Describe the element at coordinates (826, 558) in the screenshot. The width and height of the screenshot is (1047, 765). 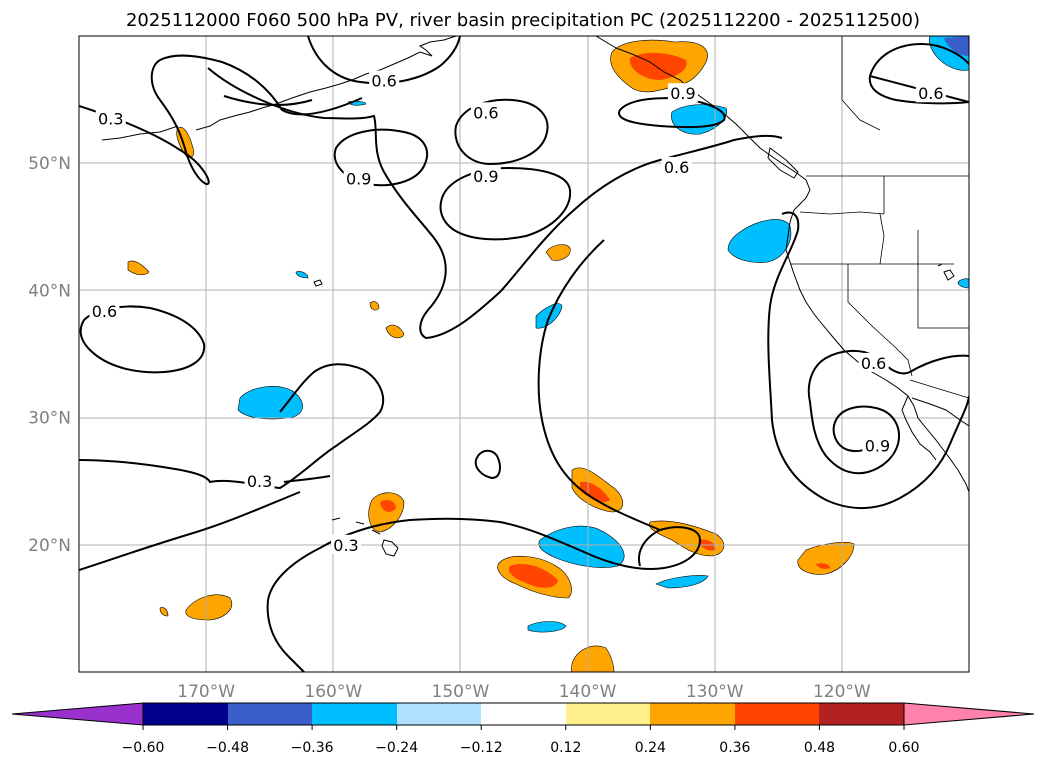
I see `precip-blob-122w` at that location.